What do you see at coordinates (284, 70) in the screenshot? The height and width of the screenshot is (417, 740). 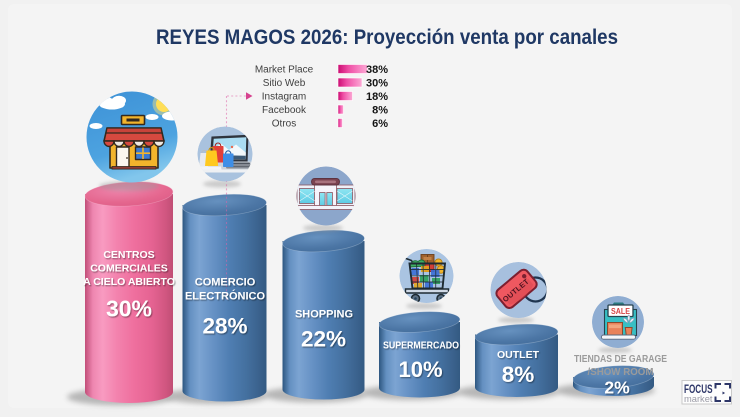 I see `svg-text: Market Place` at bounding box center [284, 70].